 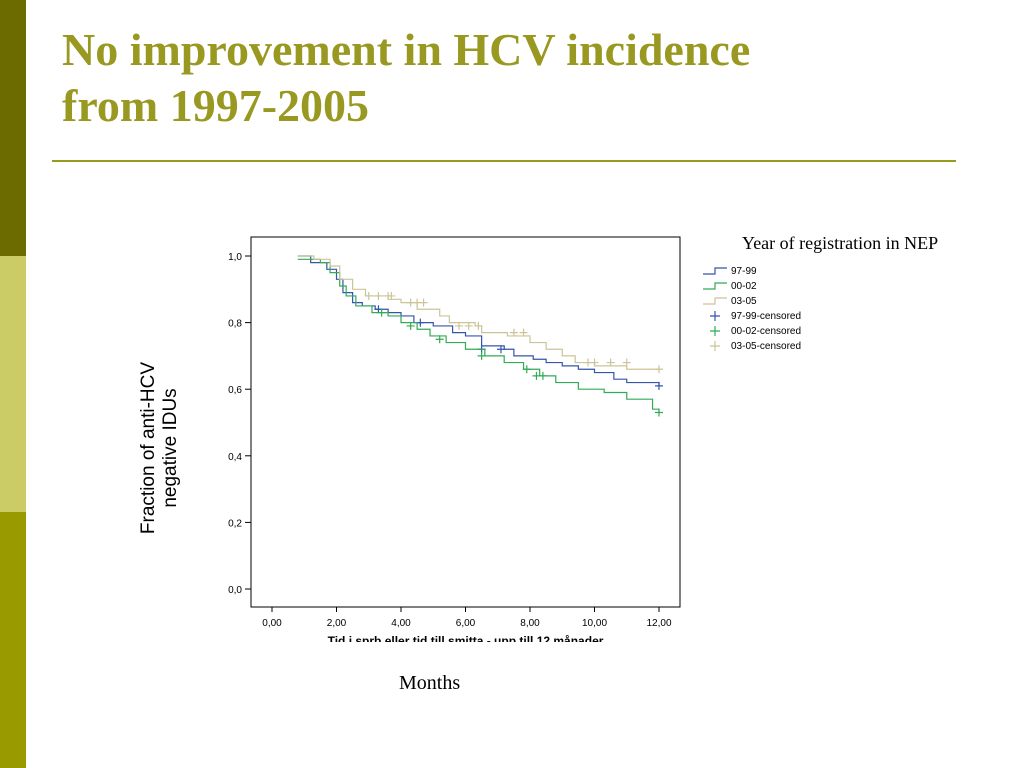 I want to click on x-tick-label: 2,00, so click(x=337, y=623).